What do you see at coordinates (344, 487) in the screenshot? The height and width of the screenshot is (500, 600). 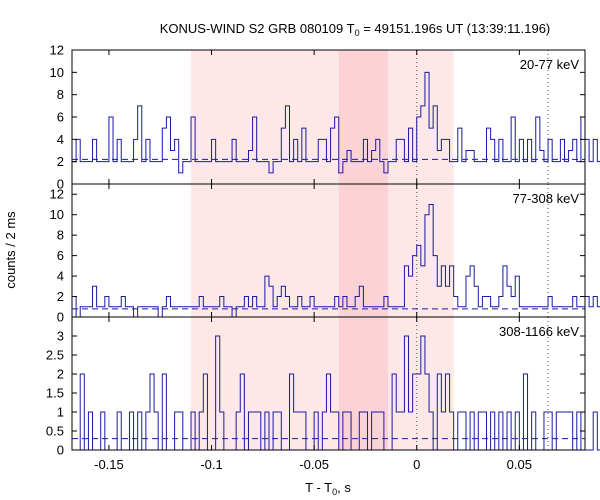 I see `x-axis-label-rest: , s` at bounding box center [344, 487].